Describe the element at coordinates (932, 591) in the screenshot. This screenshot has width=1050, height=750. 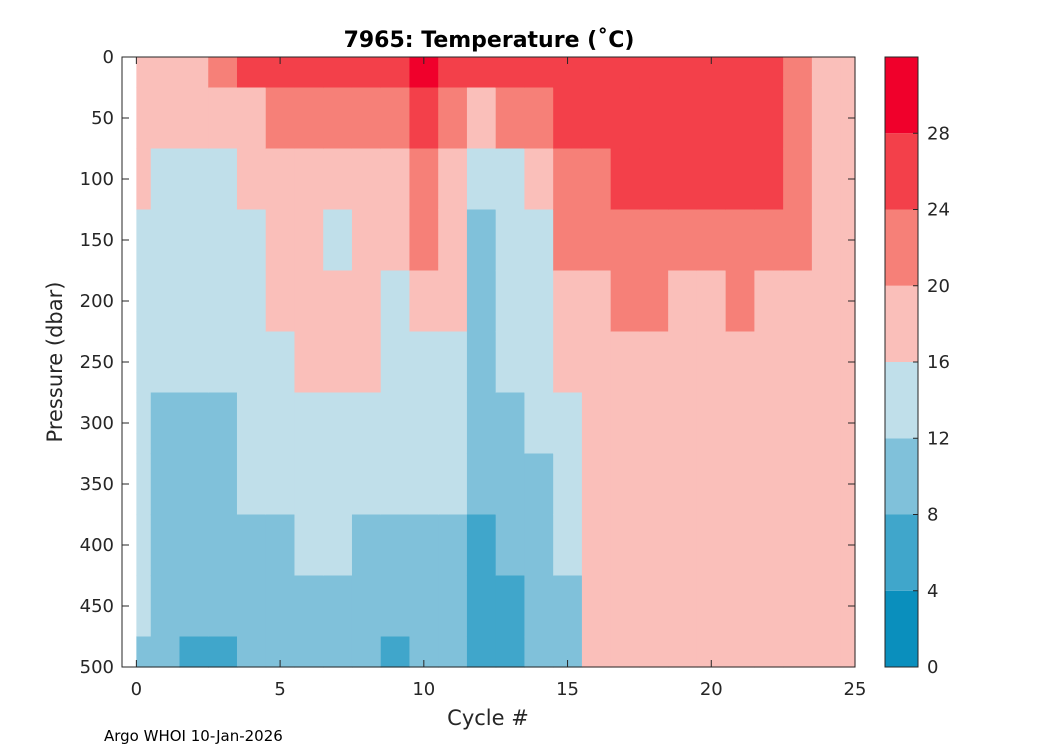
I see `colorbar-tick-label: 4` at that location.